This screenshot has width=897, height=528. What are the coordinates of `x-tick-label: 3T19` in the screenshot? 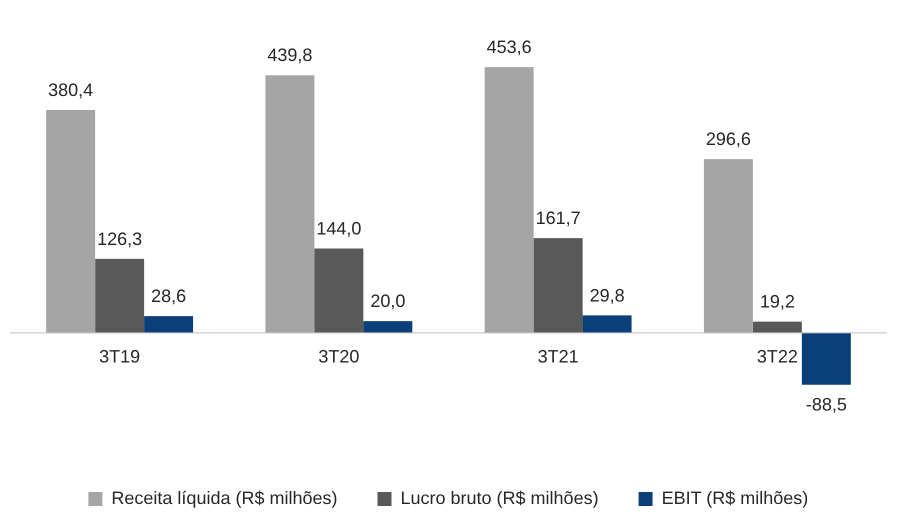 It's located at (119, 356).